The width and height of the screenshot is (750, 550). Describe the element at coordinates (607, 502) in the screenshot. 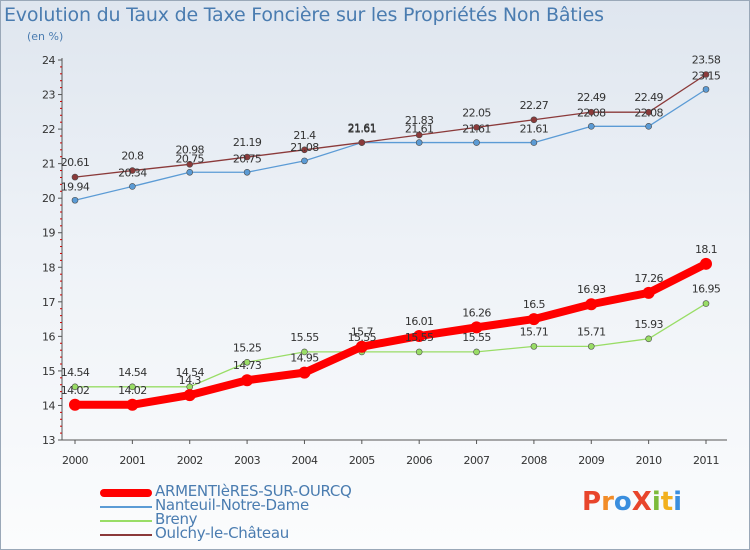

I see `logo-letter: r` at that location.